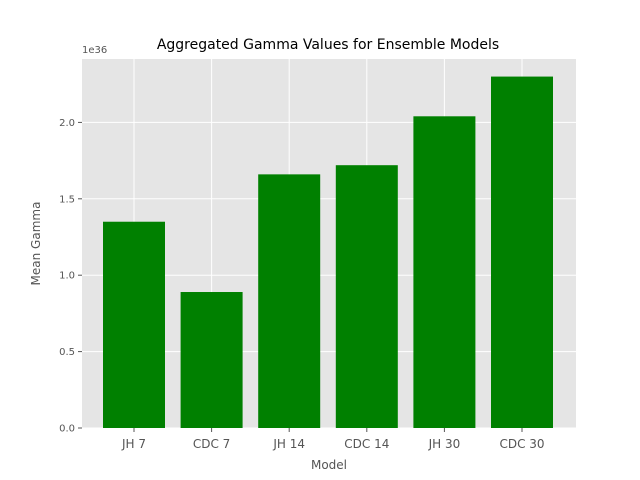 The image size is (640, 480). I want to click on y-tick-label: 1.5, so click(67, 199).